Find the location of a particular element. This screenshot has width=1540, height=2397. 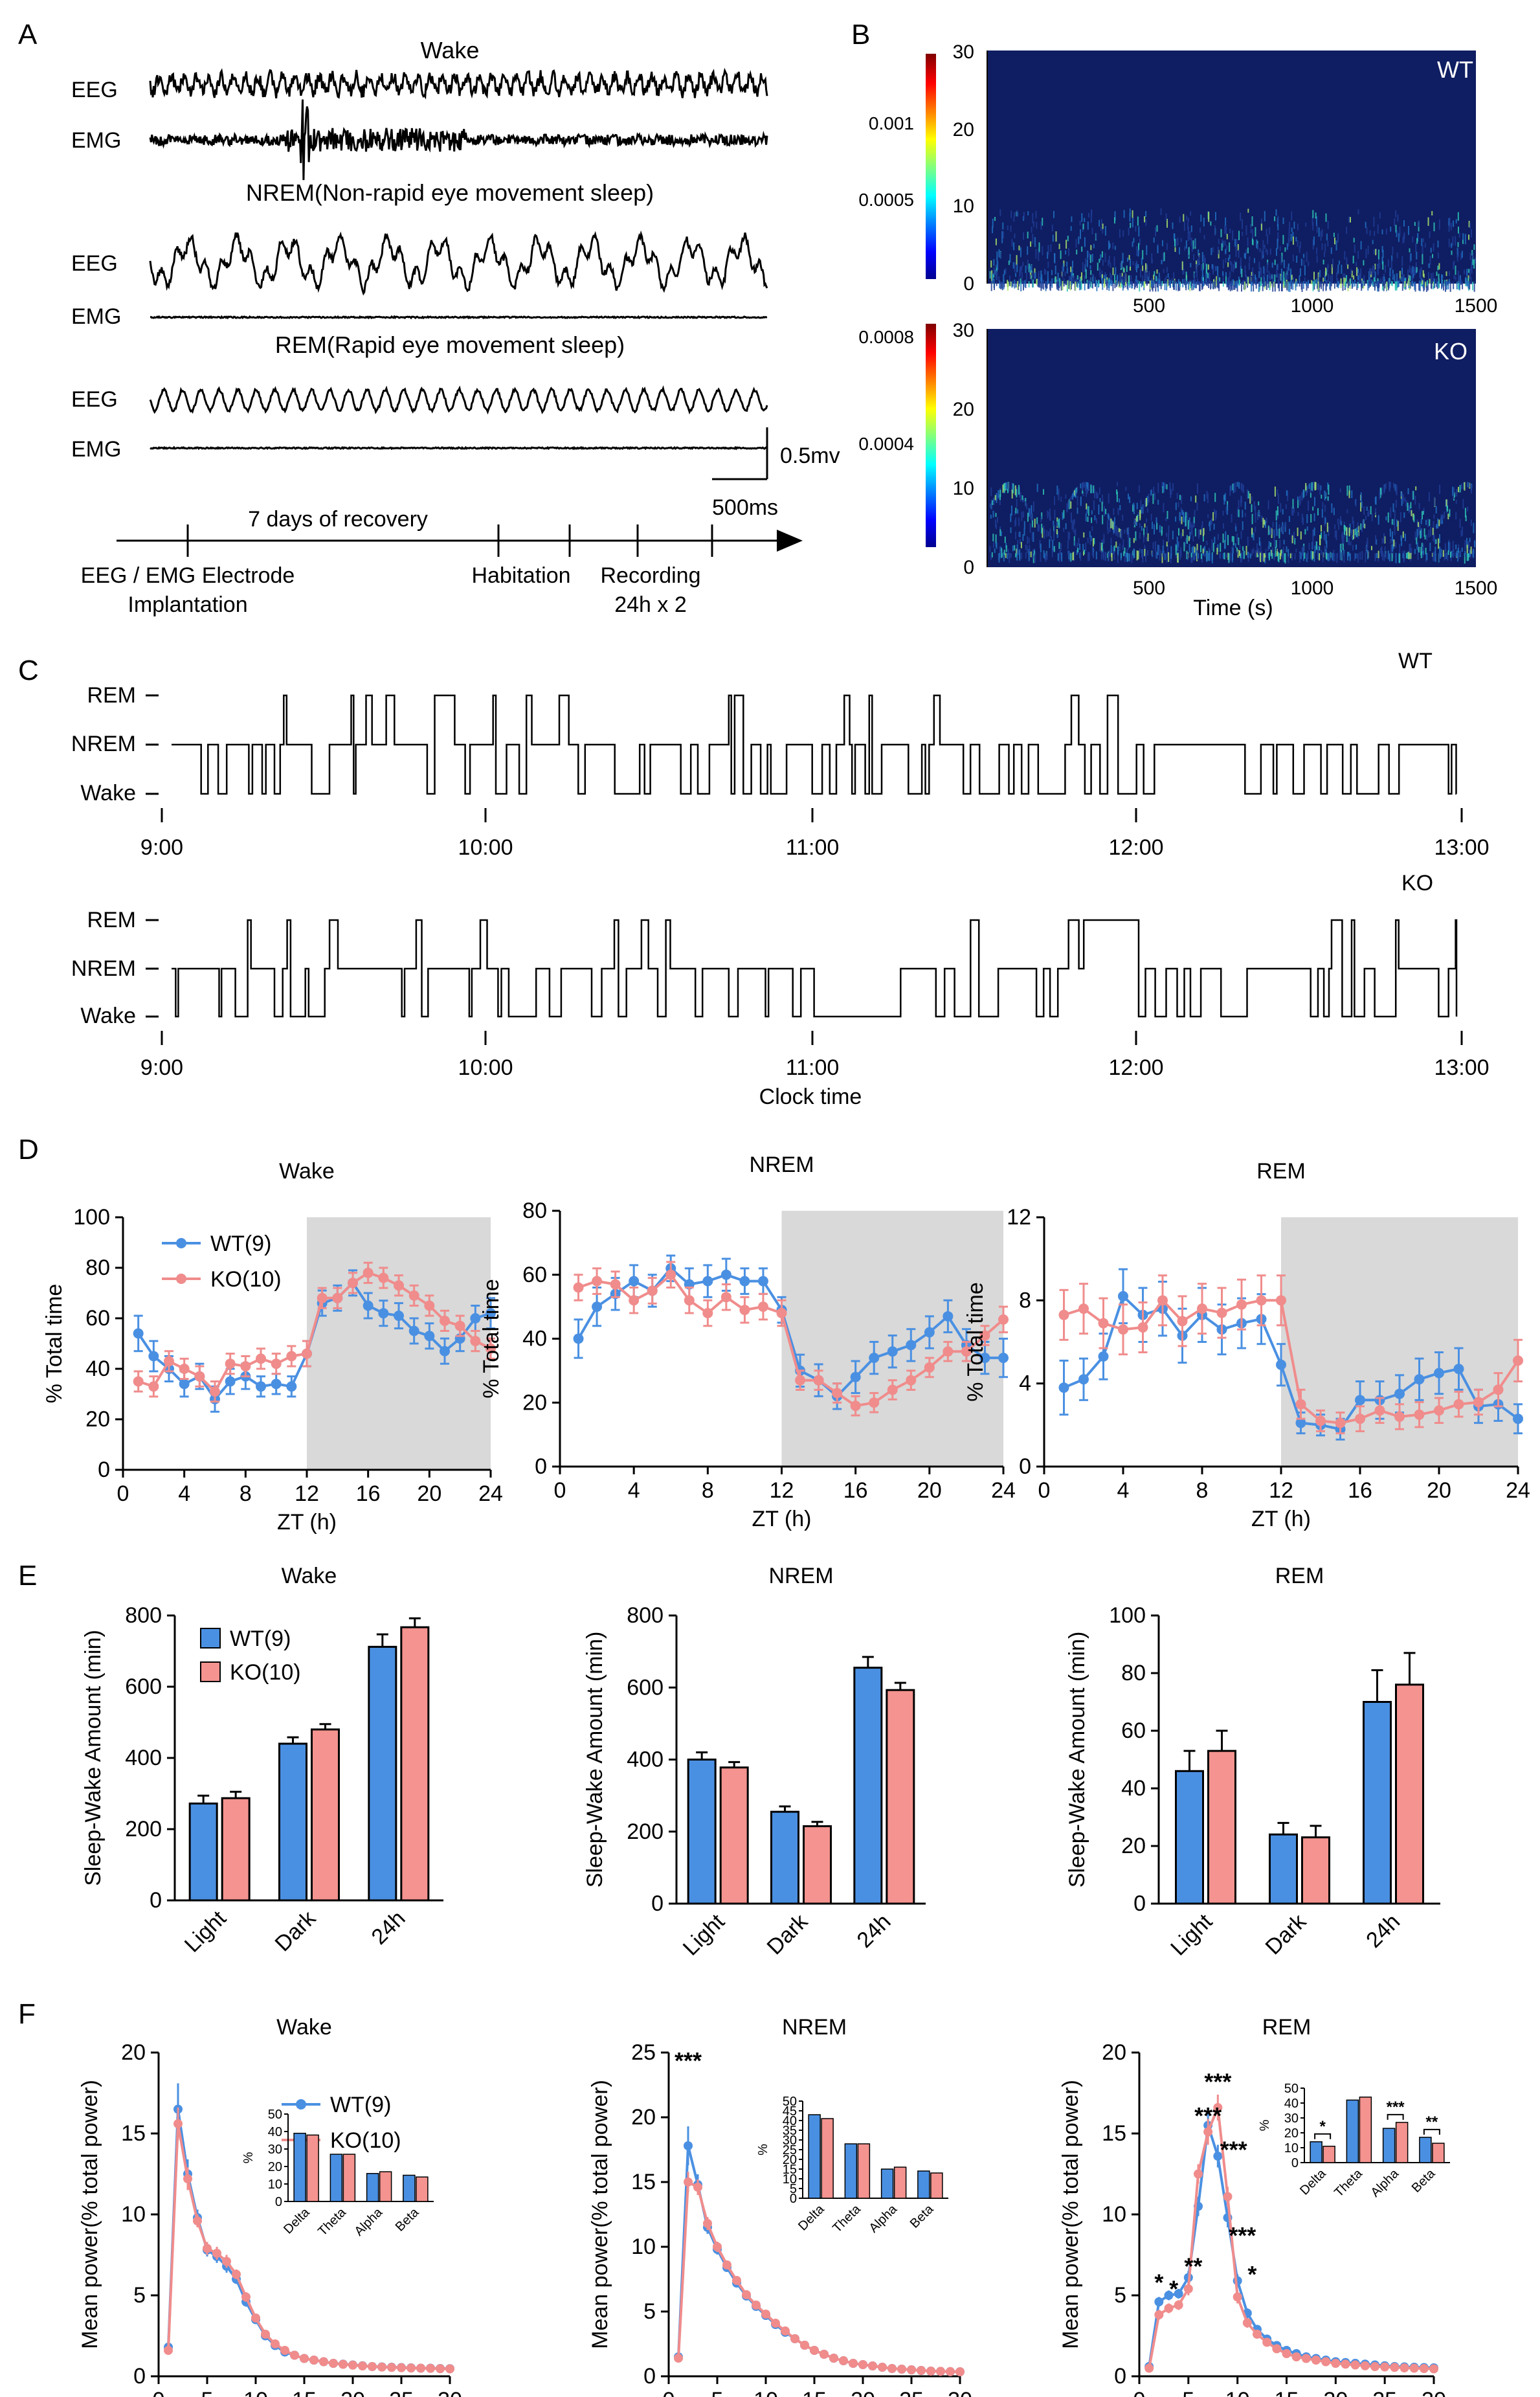

inset-significance: ** is located at coordinates (1432, 2122).